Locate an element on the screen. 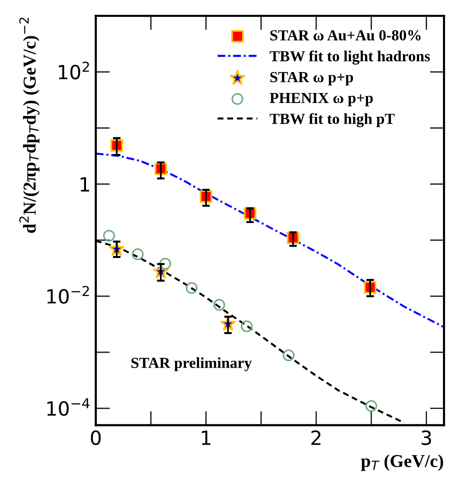 The image size is (454, 481). legend-label: TBW fit to light hadrons is located at coordinates (350, 57).